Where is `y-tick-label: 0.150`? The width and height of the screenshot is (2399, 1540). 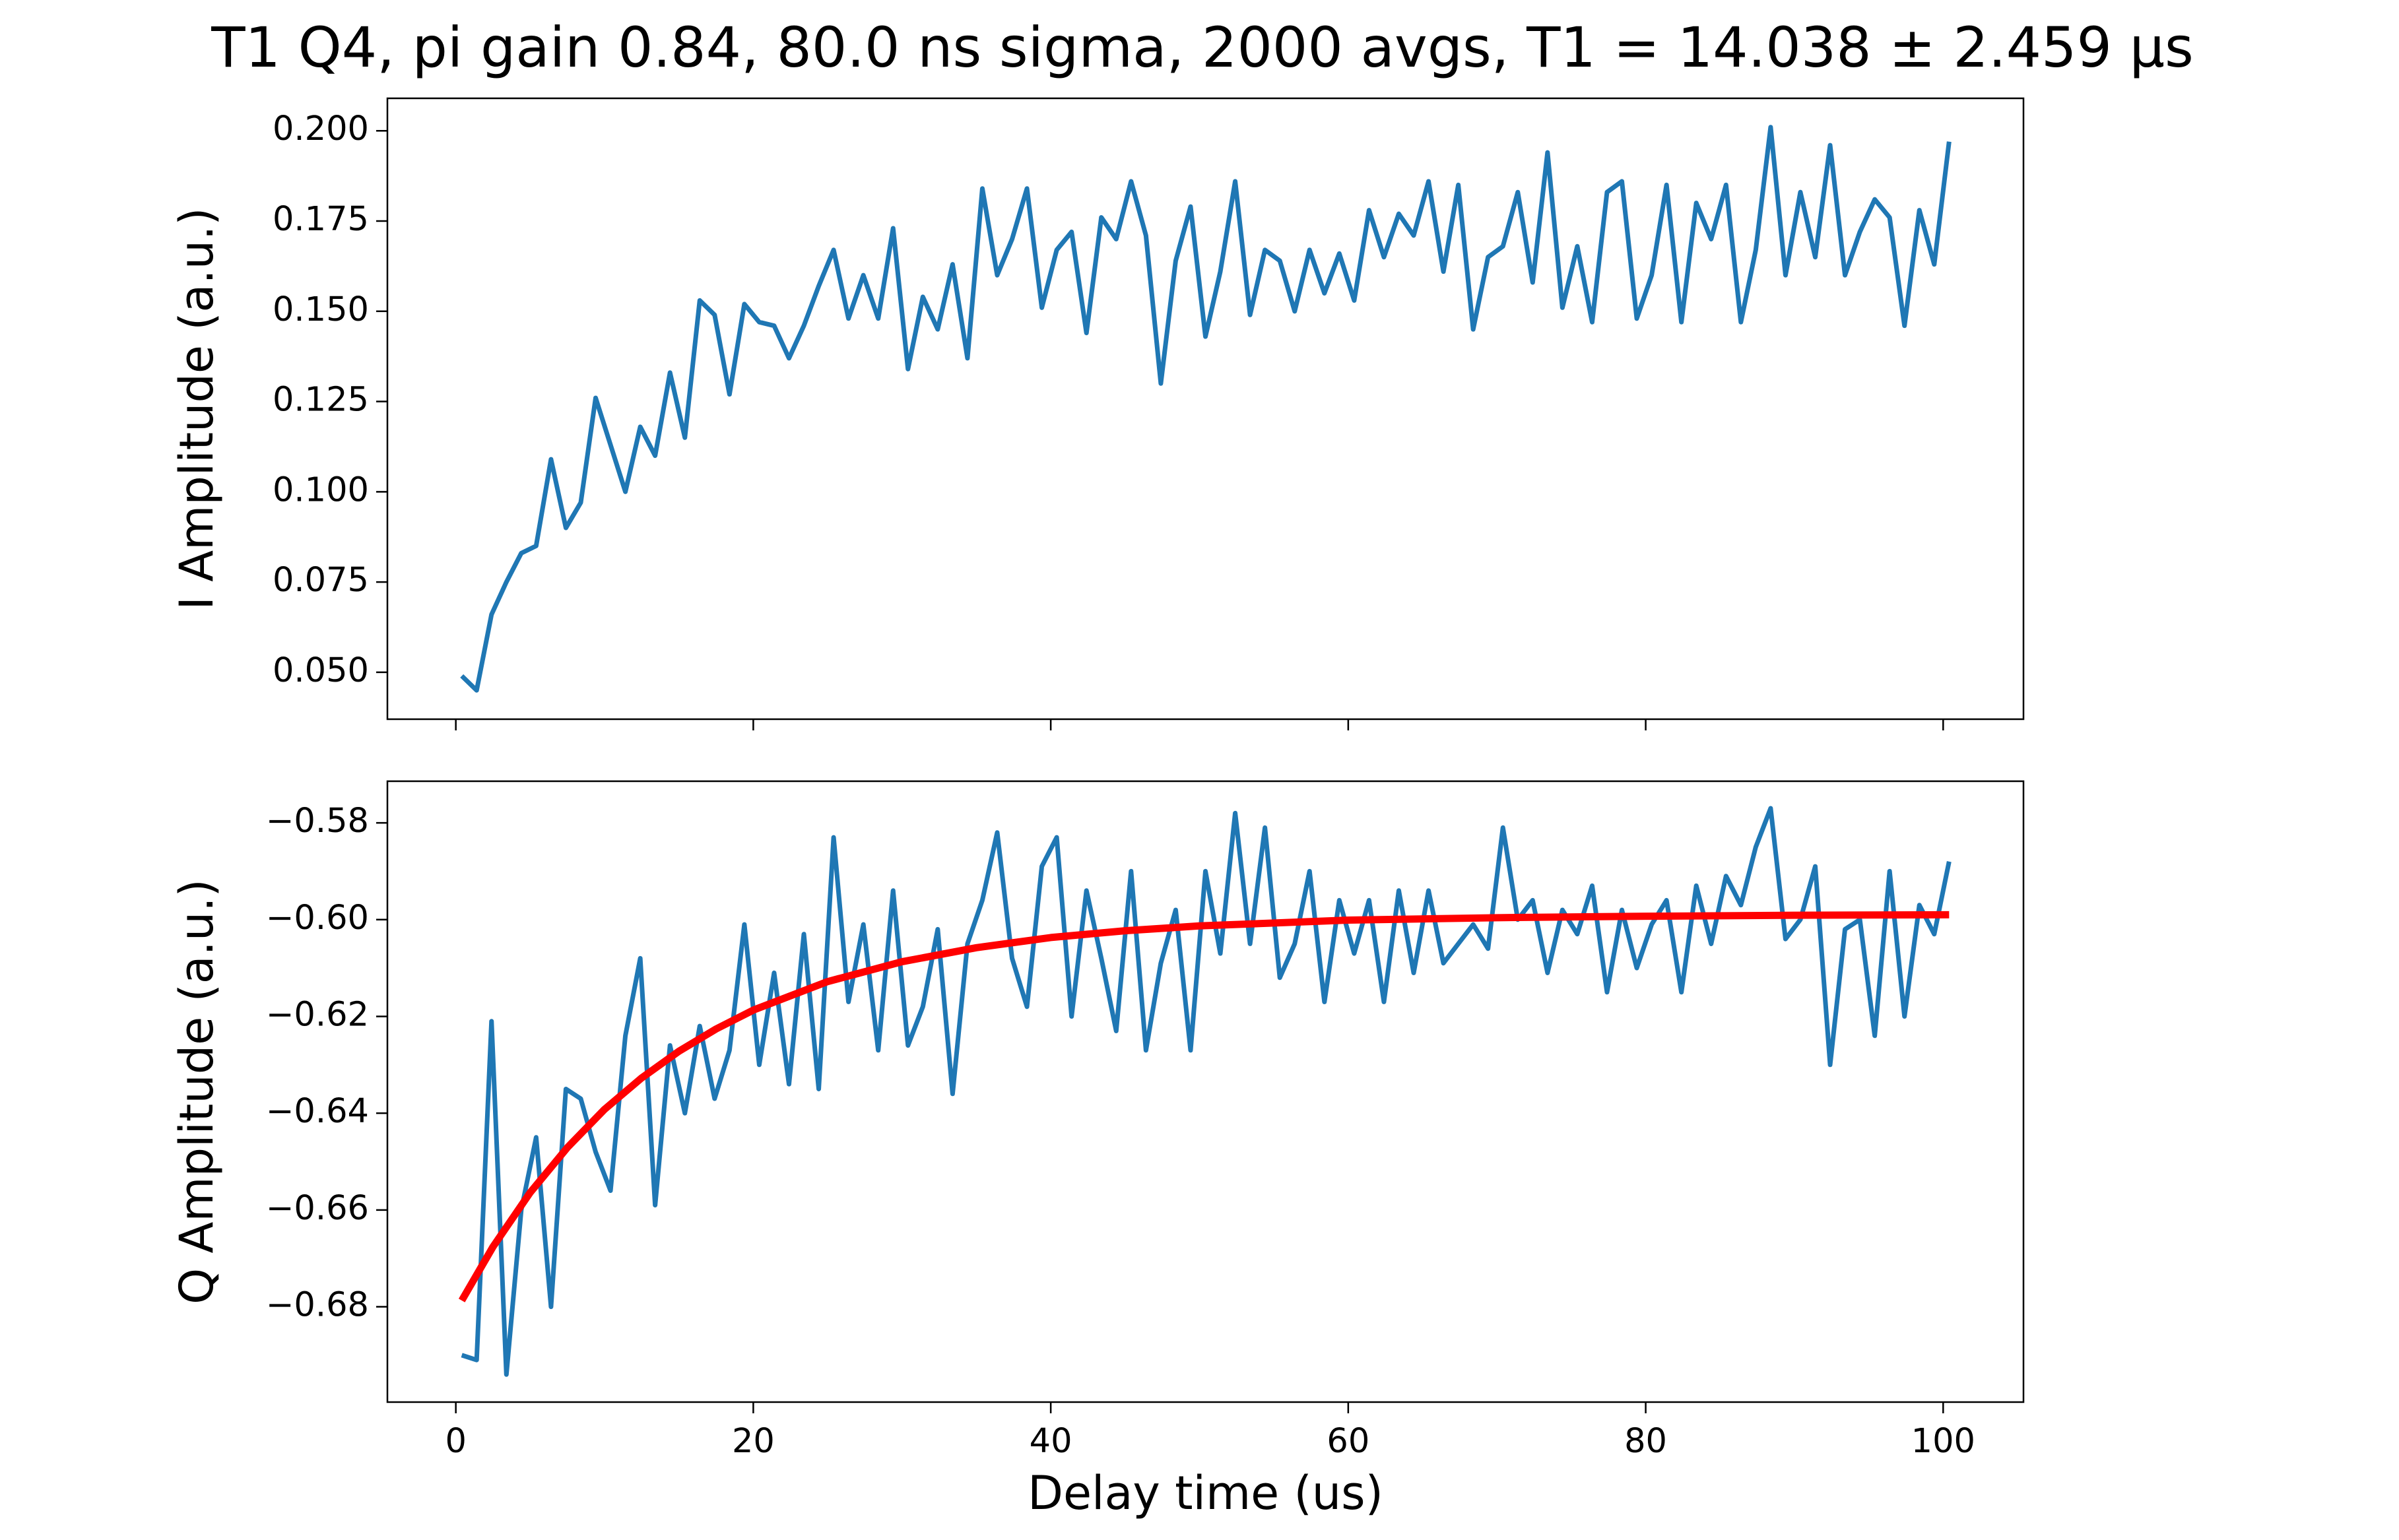 y-tick-label: 0.150 is located at coordinates (321, 310).